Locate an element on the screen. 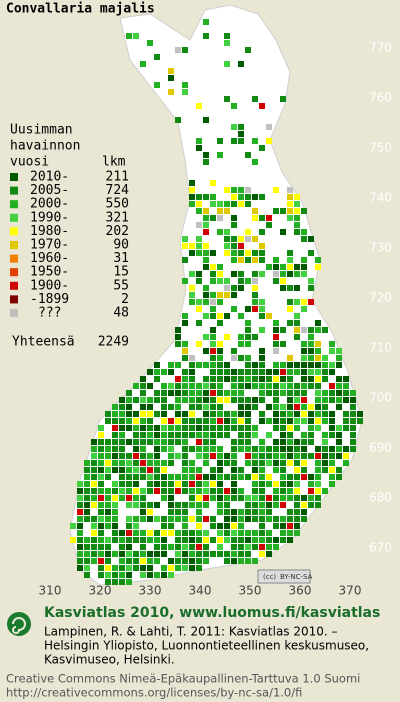 The image size is (400, 702). legend-label: 1980- is located at coordinates (49, 231).